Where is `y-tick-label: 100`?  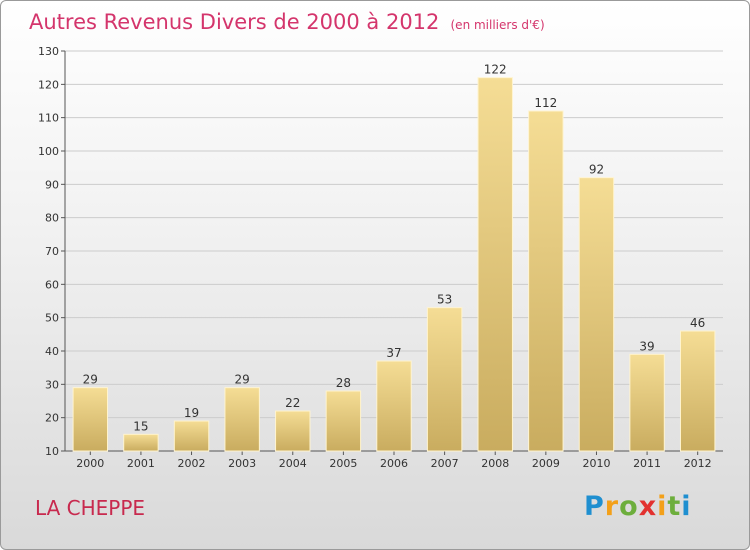
y-tick-label: 100 is located at coordinates (48, 151).